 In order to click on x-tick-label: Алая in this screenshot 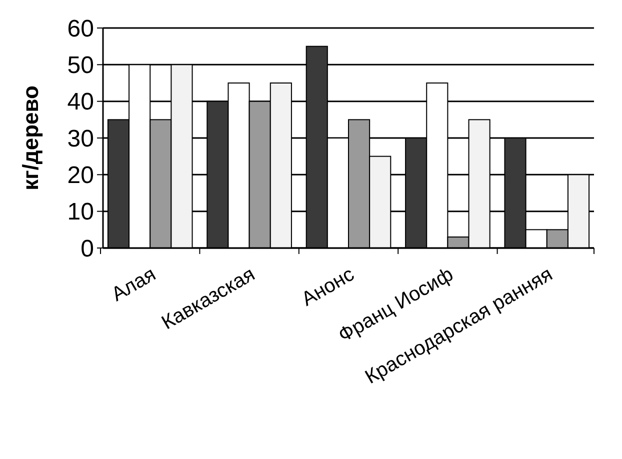, I will do `click(134, 284)`.